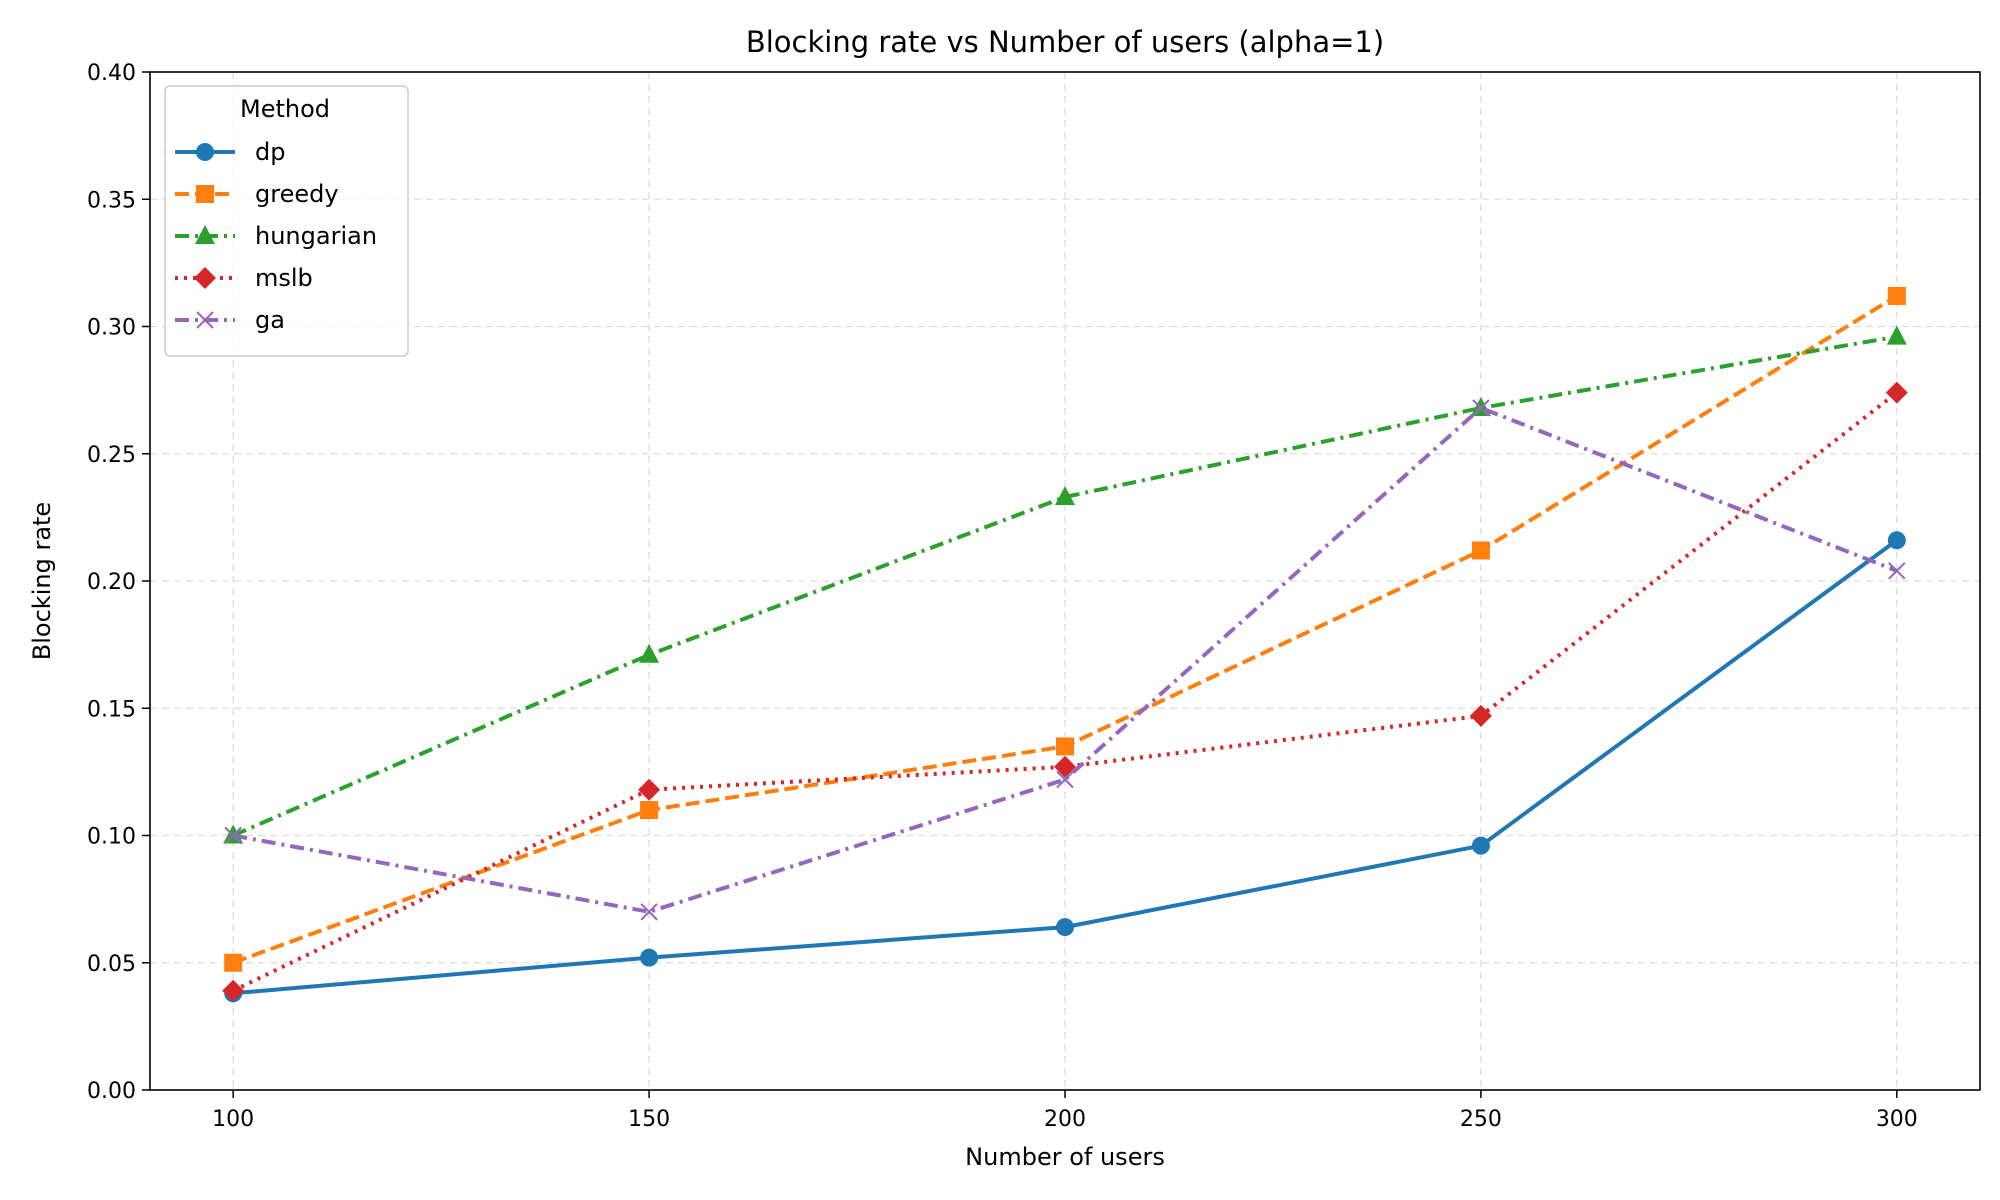 The width and height of the screenshot is (2000, 1200). Describe the element at coordinates (111, 582) in the screenshot. I see `y-tick-label: 0.20` at that location.